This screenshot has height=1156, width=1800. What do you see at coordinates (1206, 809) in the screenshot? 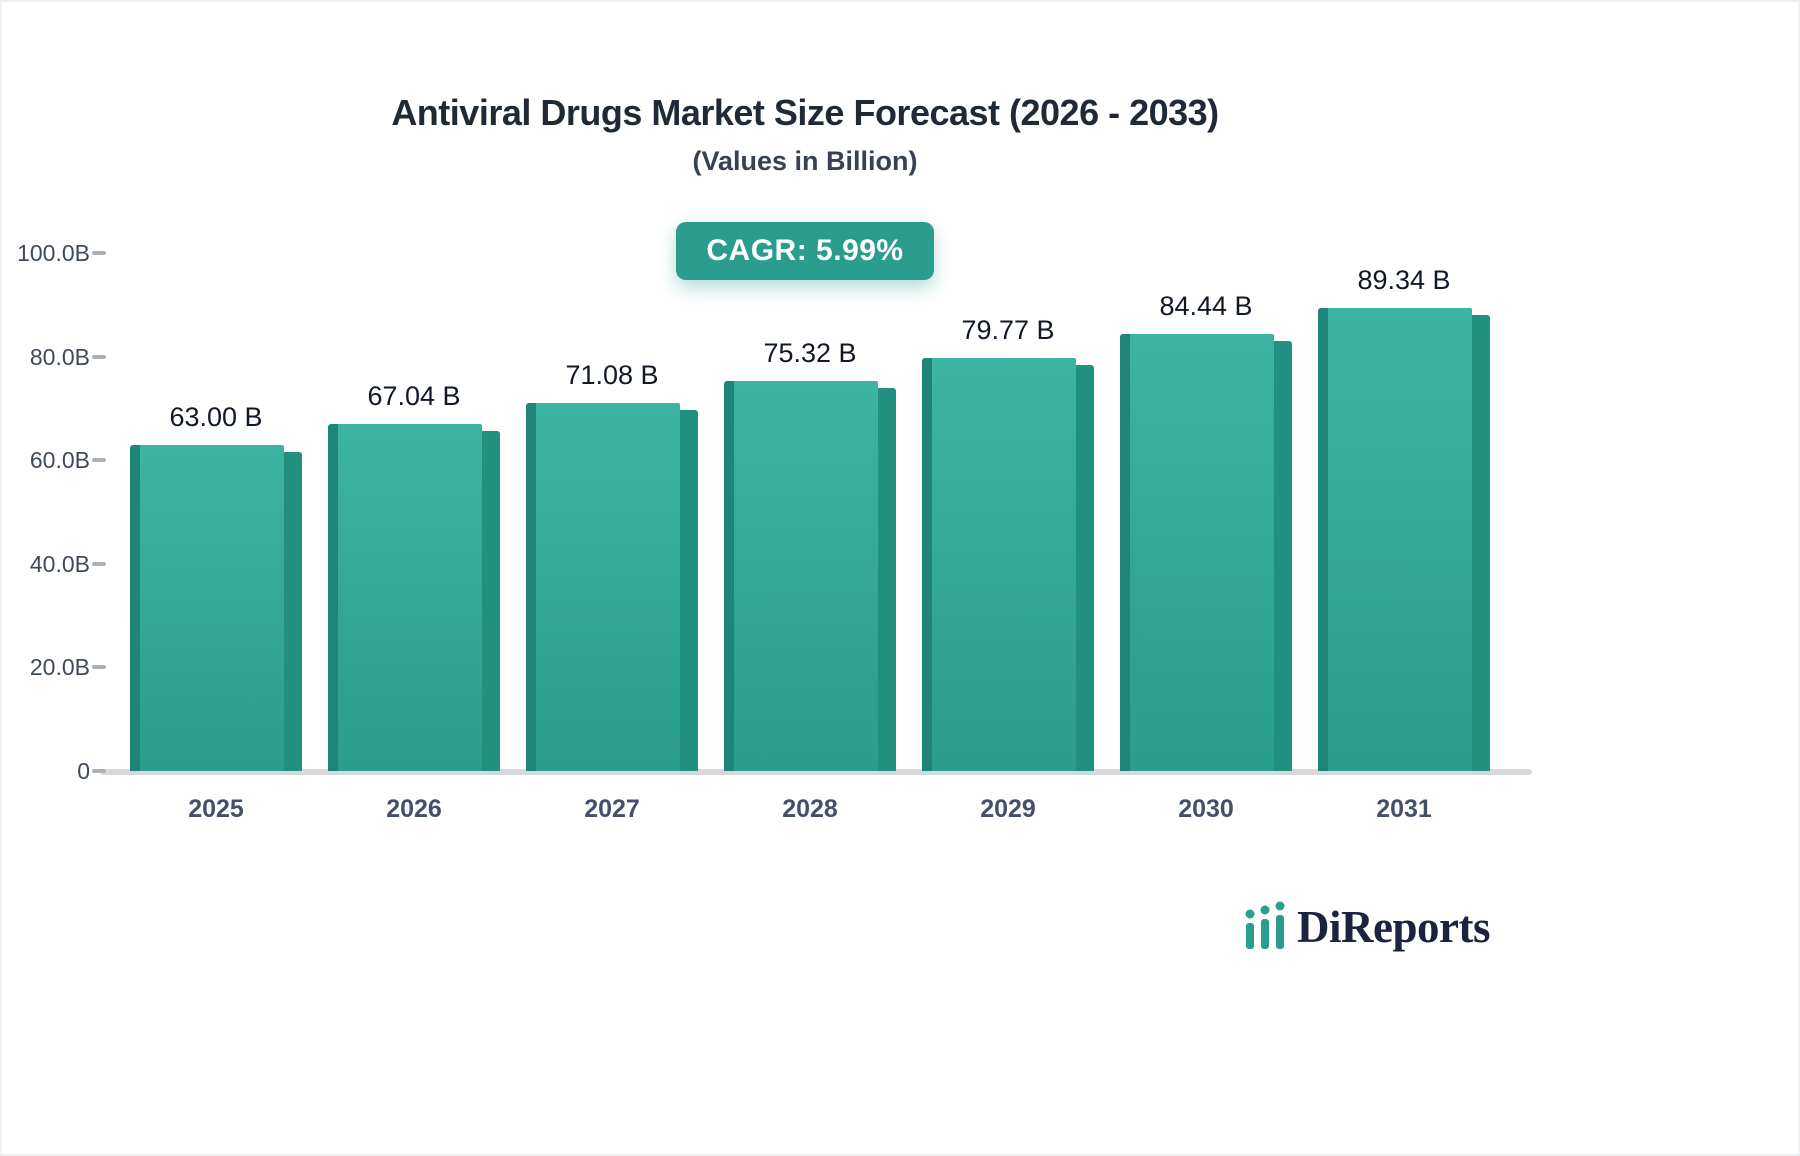
I see `x-axis-category-label: 2030` at bounding box center [1206, 809].